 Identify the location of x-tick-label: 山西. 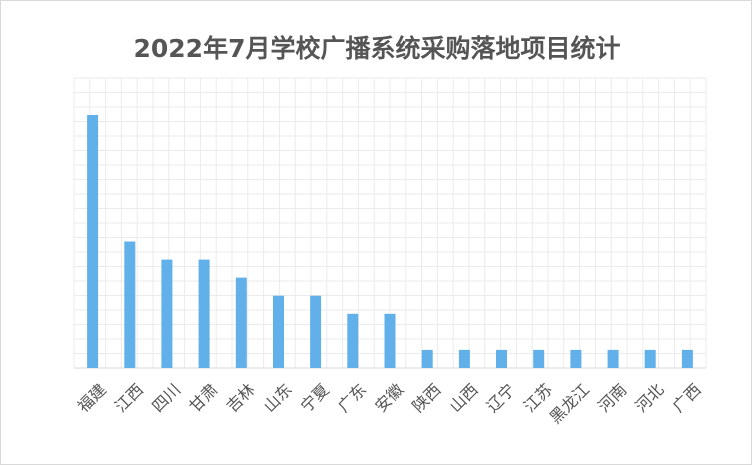
(464, 398).